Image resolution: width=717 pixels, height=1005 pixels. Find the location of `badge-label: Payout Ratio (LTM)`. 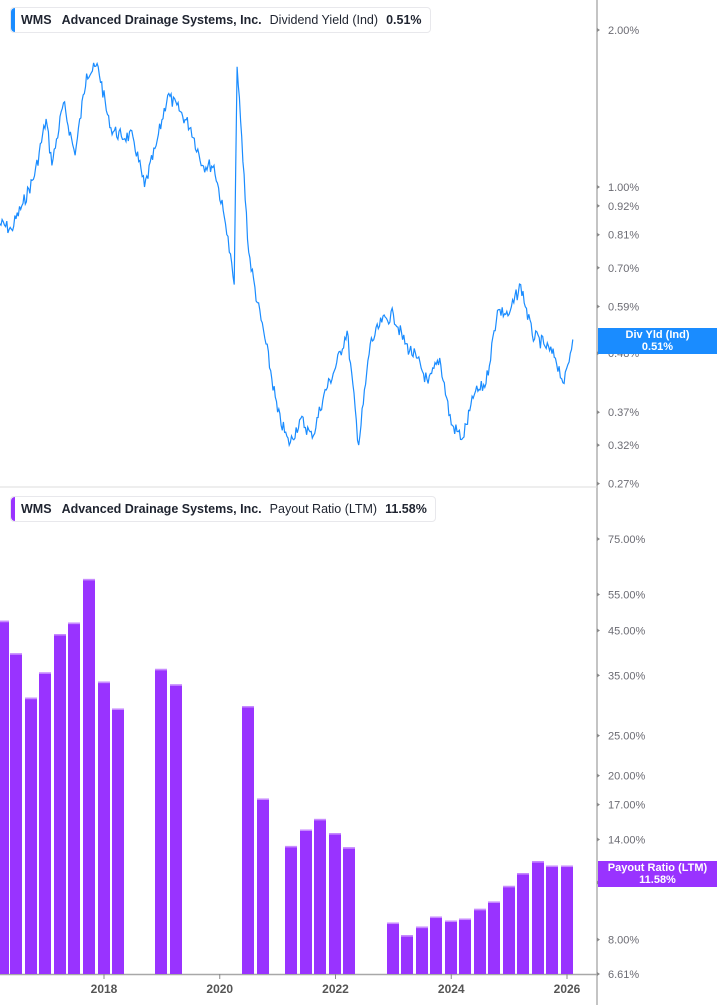

badge-label: Payout Ratio (LTM) is located at coordinates (657, 868).